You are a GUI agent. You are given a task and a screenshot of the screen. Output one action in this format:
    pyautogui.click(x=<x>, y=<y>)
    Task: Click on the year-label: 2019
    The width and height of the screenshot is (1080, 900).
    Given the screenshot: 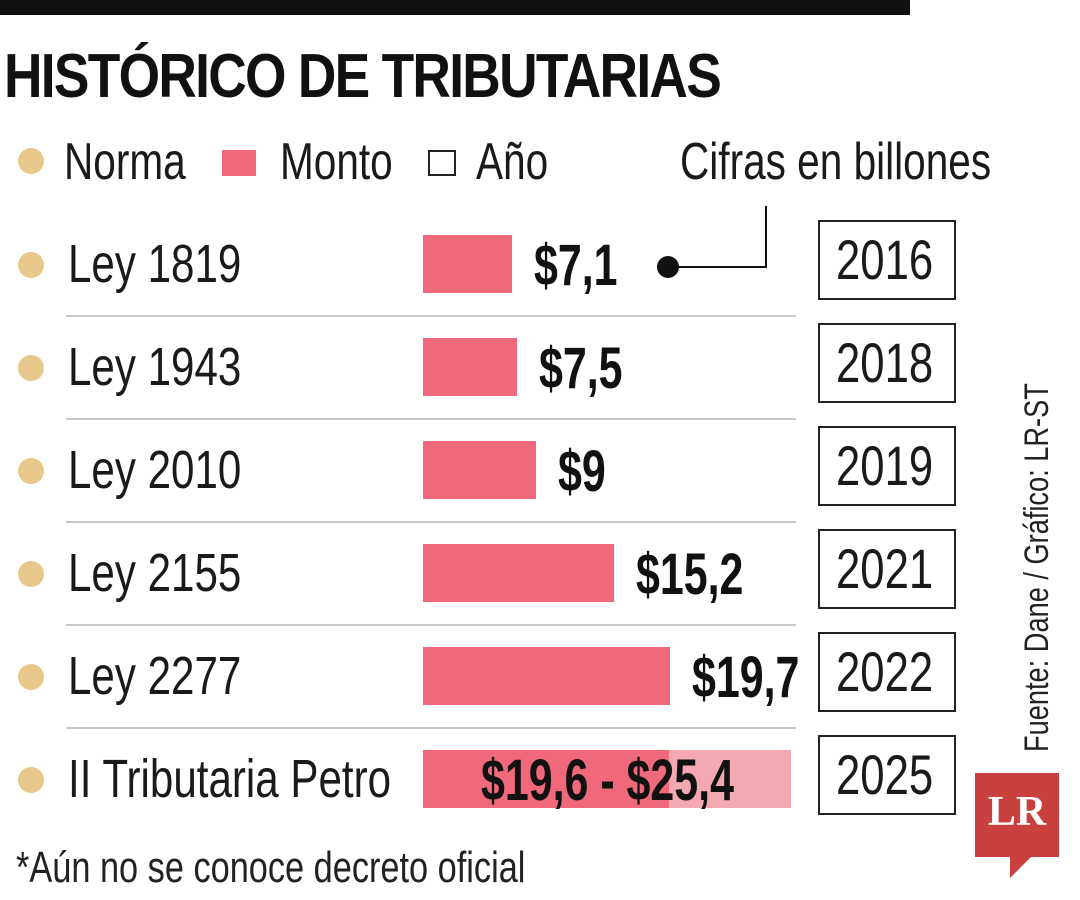 What is the action you would take?
    pyautogui.click(x=885, y=465)
    